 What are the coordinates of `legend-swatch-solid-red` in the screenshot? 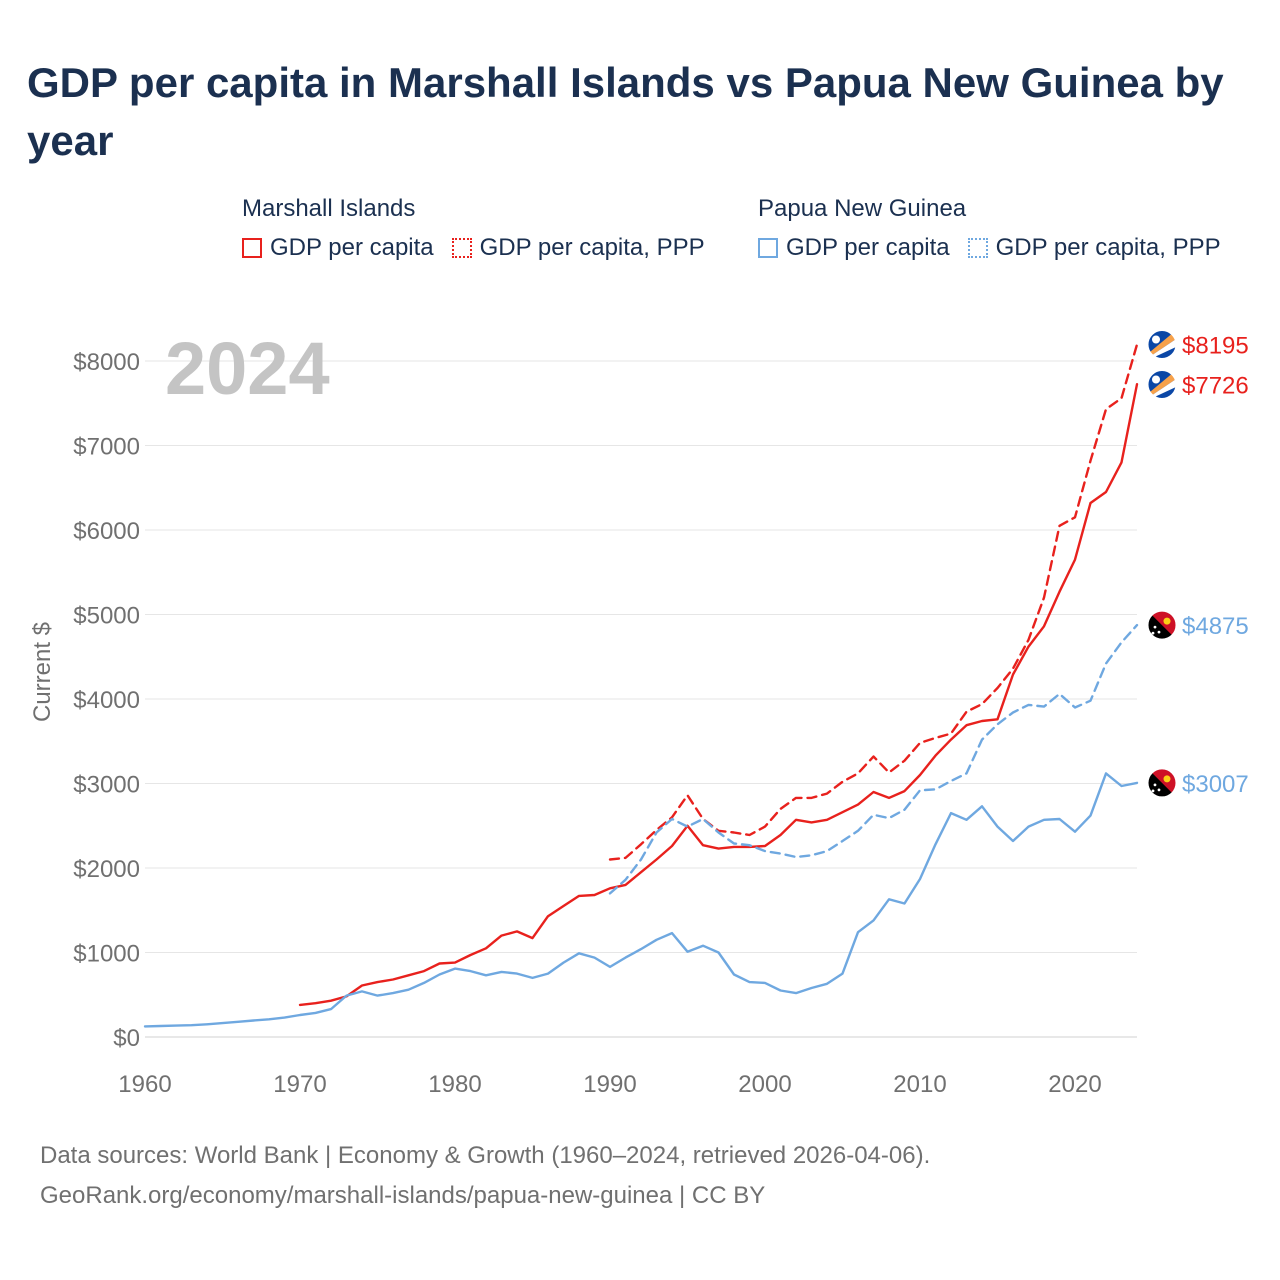 It's located at (252, 248).